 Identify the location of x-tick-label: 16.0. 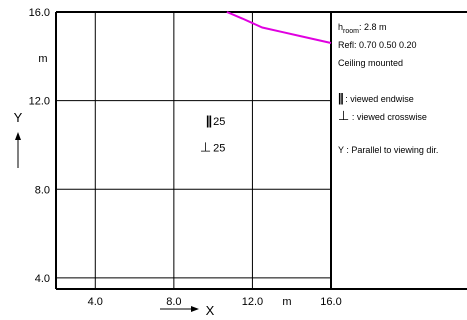
(330, 302).